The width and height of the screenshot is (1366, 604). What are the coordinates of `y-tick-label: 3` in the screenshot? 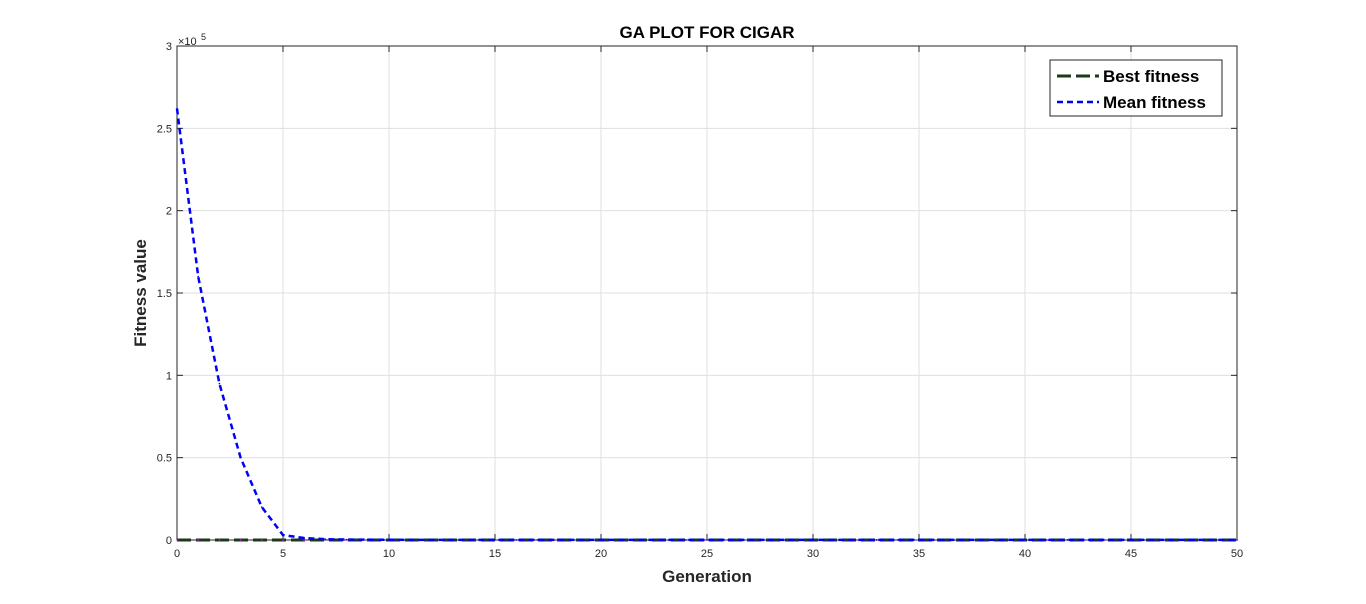 It's located at (169, 47).